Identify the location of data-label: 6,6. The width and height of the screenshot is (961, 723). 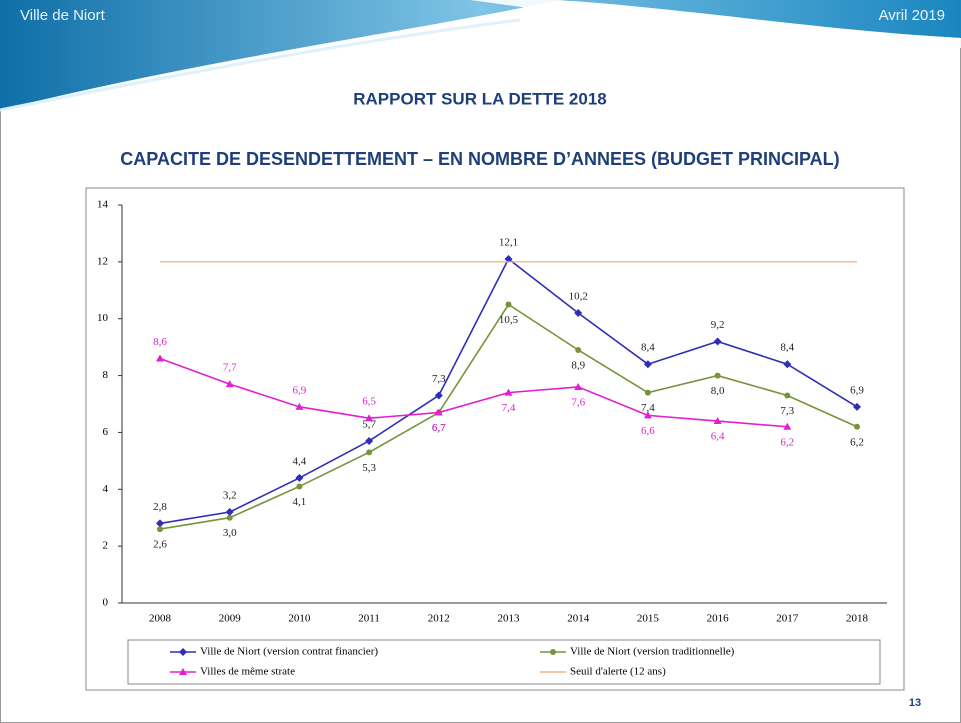
(648, 431).